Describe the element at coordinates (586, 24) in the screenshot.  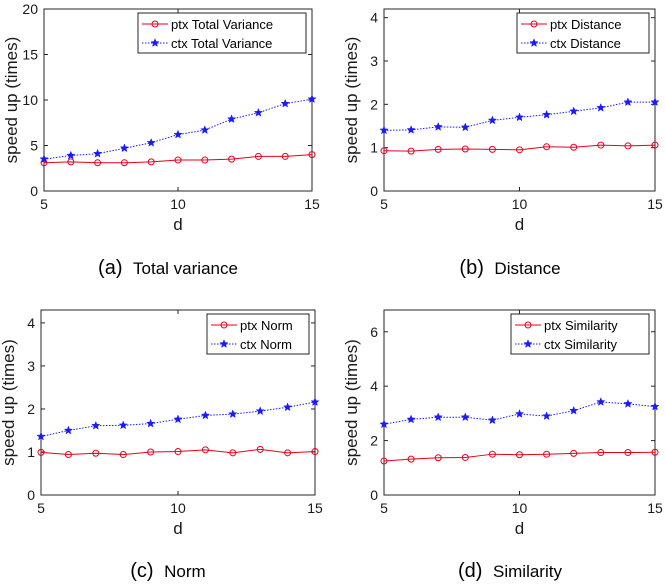
I see `legend-label: ptx Distance` at that location.